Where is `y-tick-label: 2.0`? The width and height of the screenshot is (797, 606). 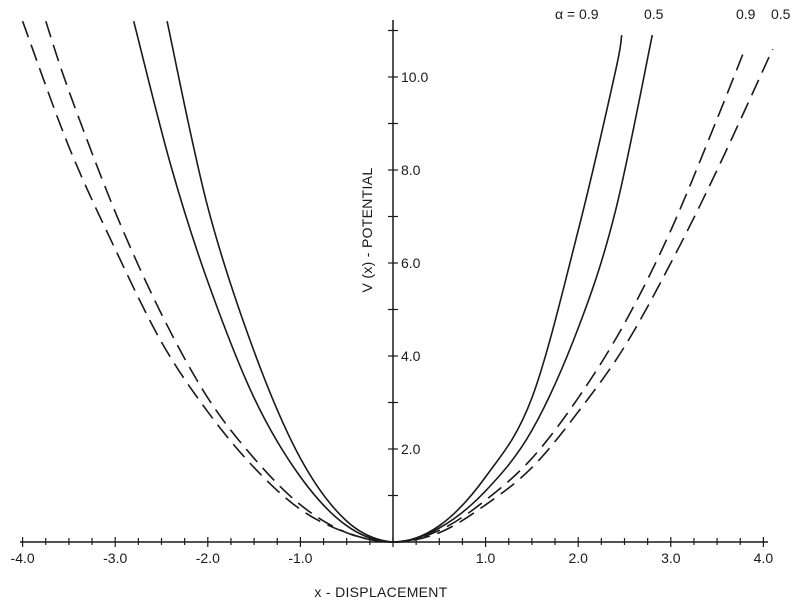
y-tick-label: 2.0 is located at coordinates (411, 449).